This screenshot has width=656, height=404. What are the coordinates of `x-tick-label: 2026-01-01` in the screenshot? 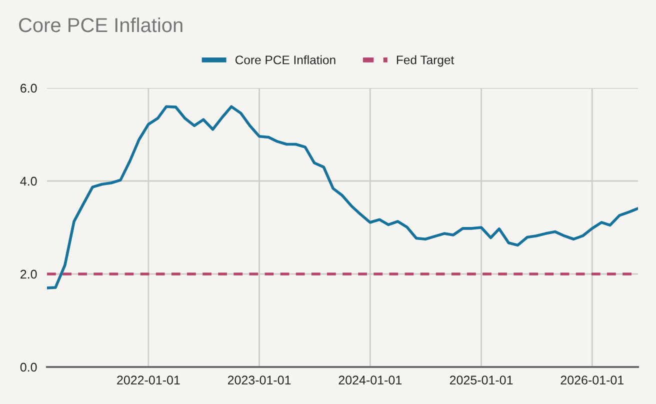 It's located at (592, 380).